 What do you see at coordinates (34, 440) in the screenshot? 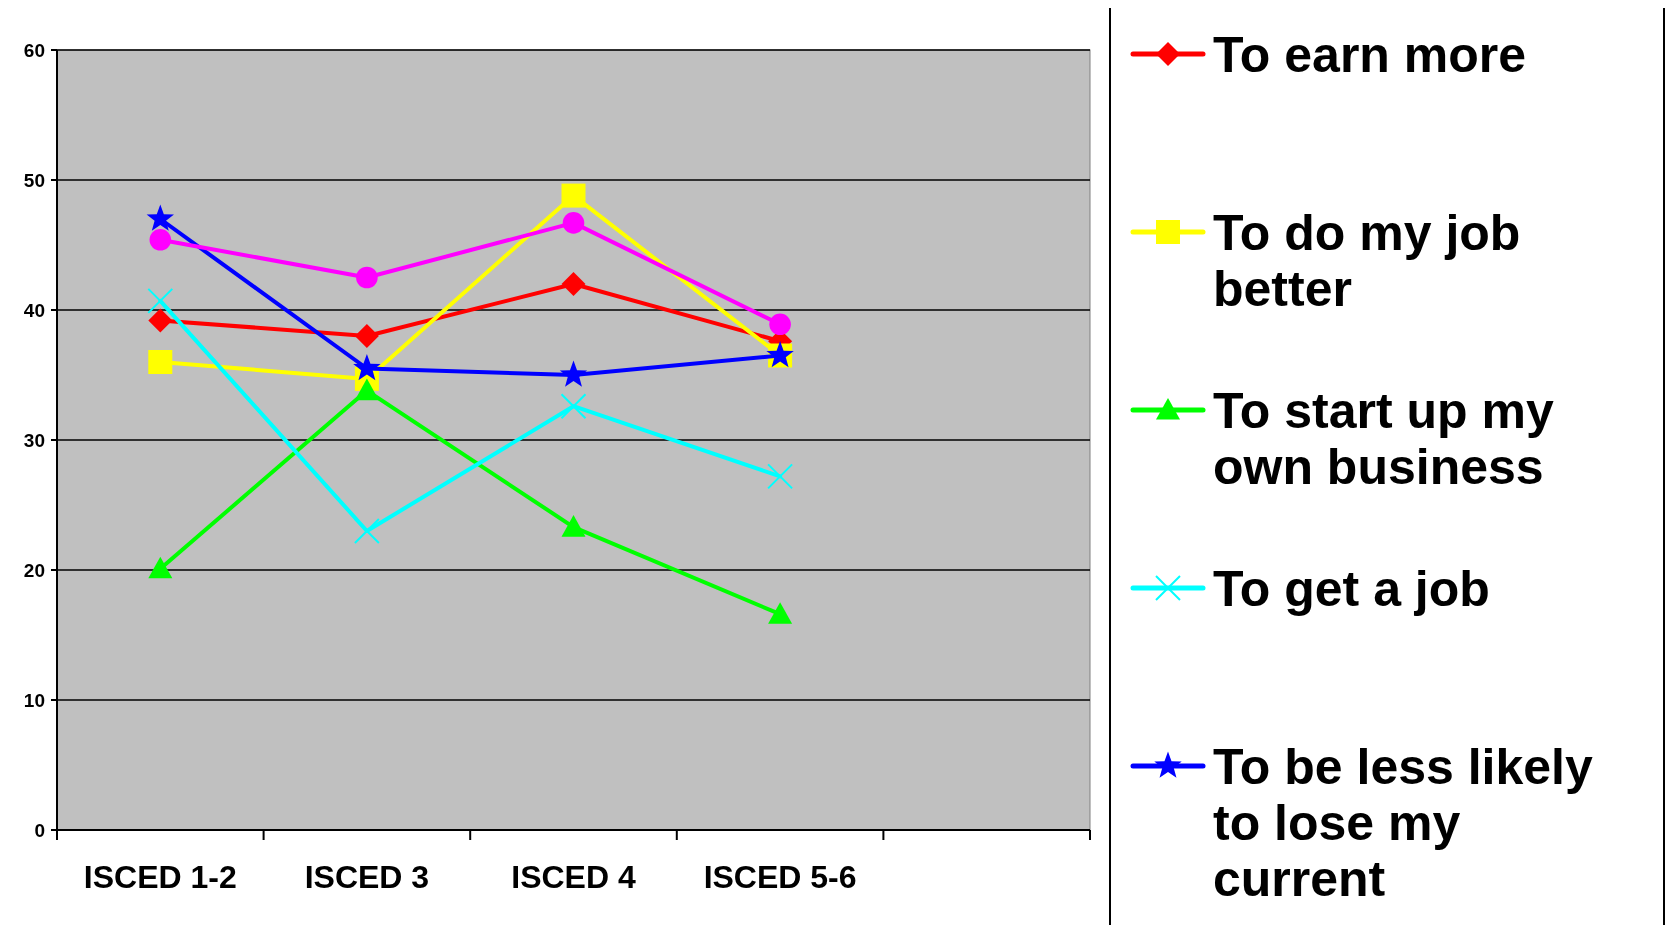
I see `y-tick-label: 30` at bounding box center [34, 440].